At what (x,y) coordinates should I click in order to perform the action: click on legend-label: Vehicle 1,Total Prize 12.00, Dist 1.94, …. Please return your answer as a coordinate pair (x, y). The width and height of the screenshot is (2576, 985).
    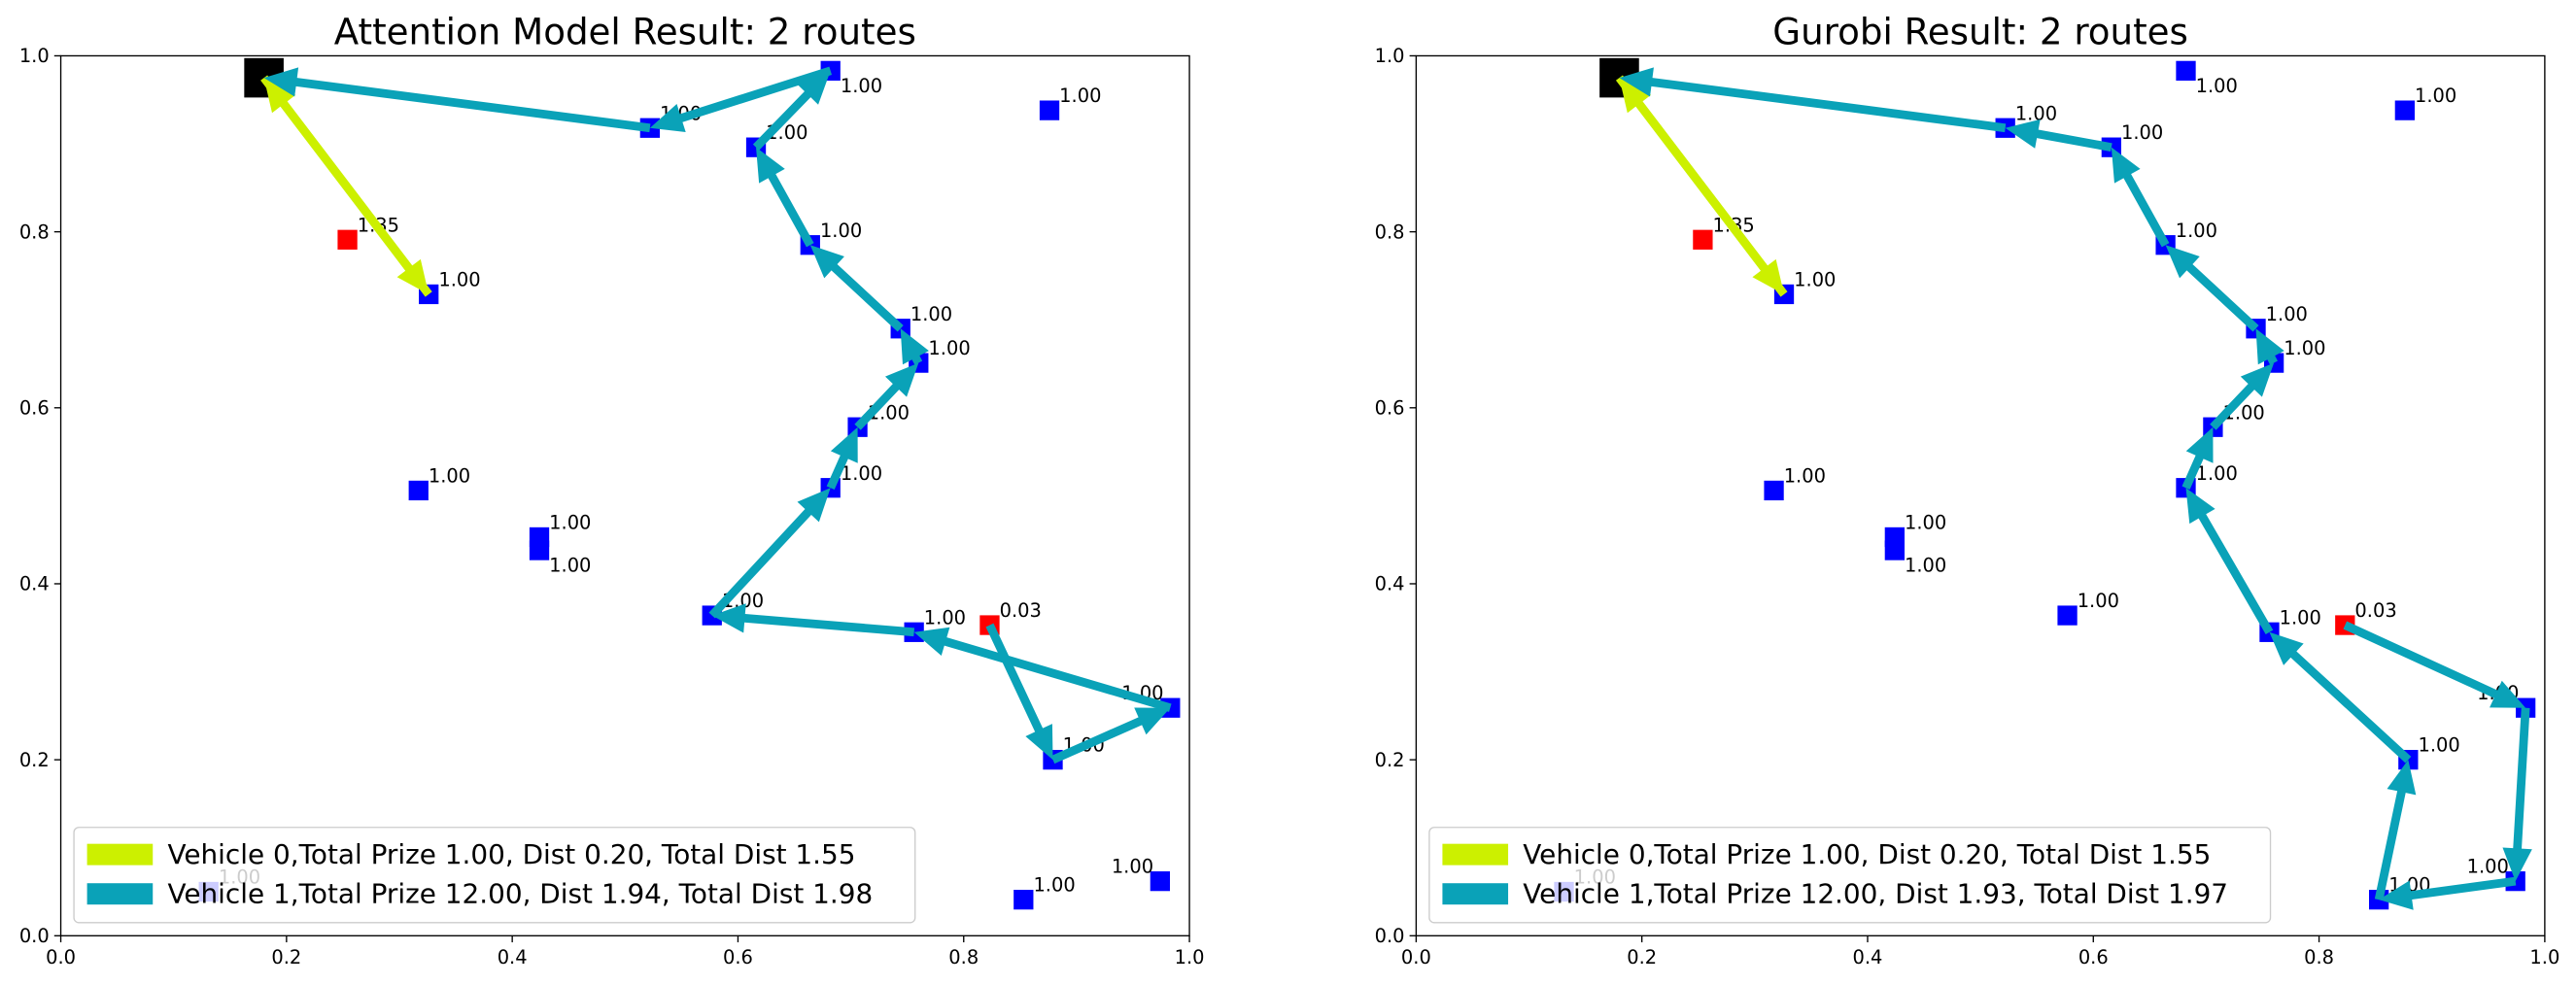
    Looking at the image, I should click on (520, 894).